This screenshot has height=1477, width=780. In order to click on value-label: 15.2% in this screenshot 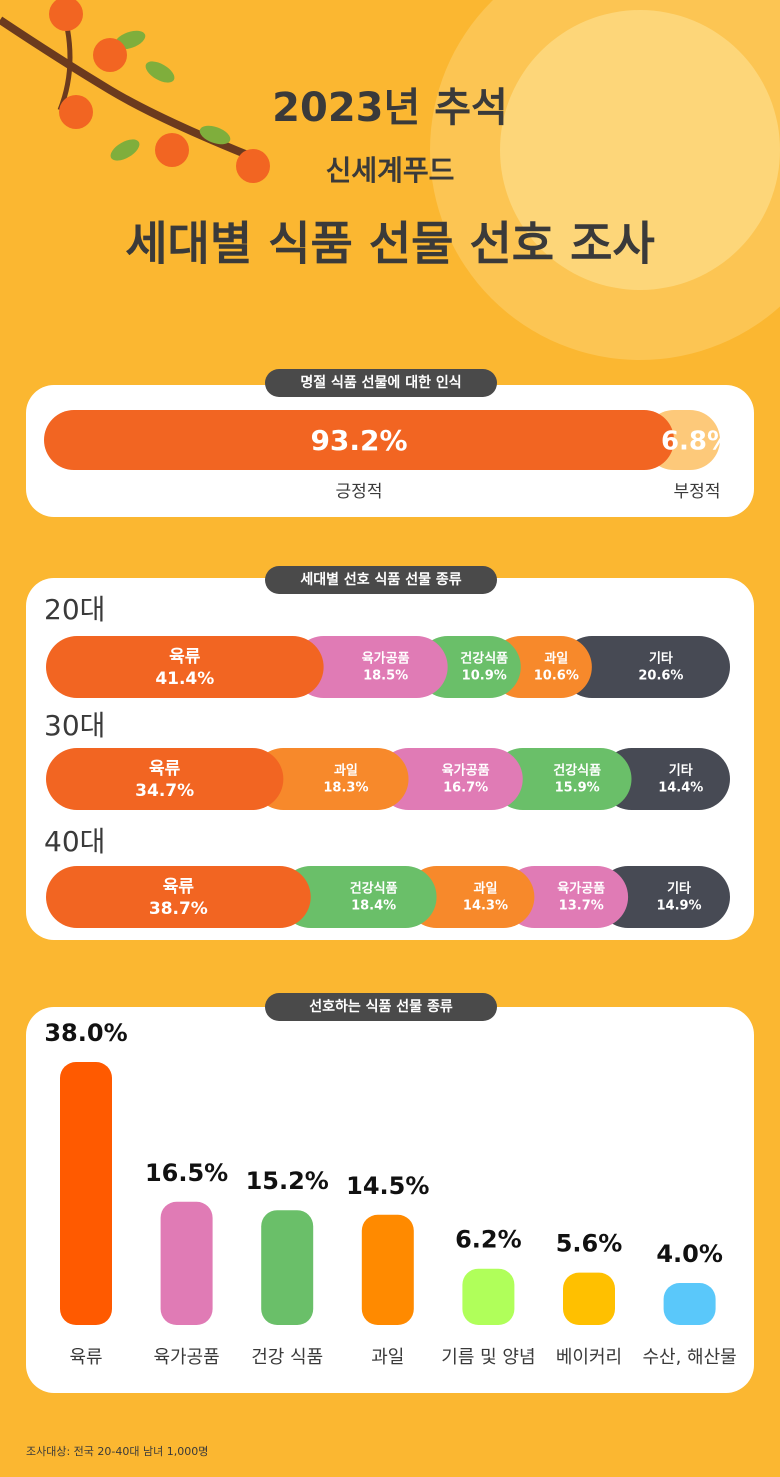, I will do `click(287, 1181)`.